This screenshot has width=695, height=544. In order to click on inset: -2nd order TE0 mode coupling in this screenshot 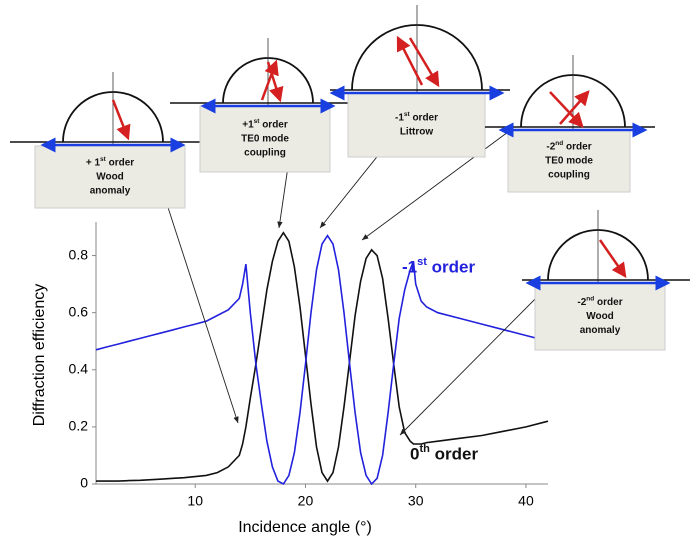, I will do `click(570, 124)`.